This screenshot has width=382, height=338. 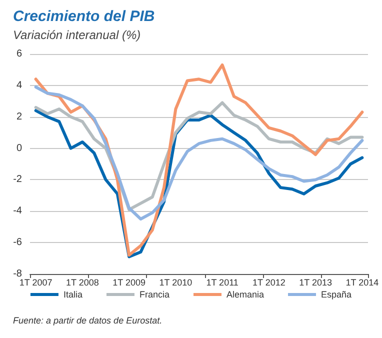 What do you see at coordinates (72, 295) in the screenshot?
I see `legend-label: Italia` at bounding box center [72, 295].